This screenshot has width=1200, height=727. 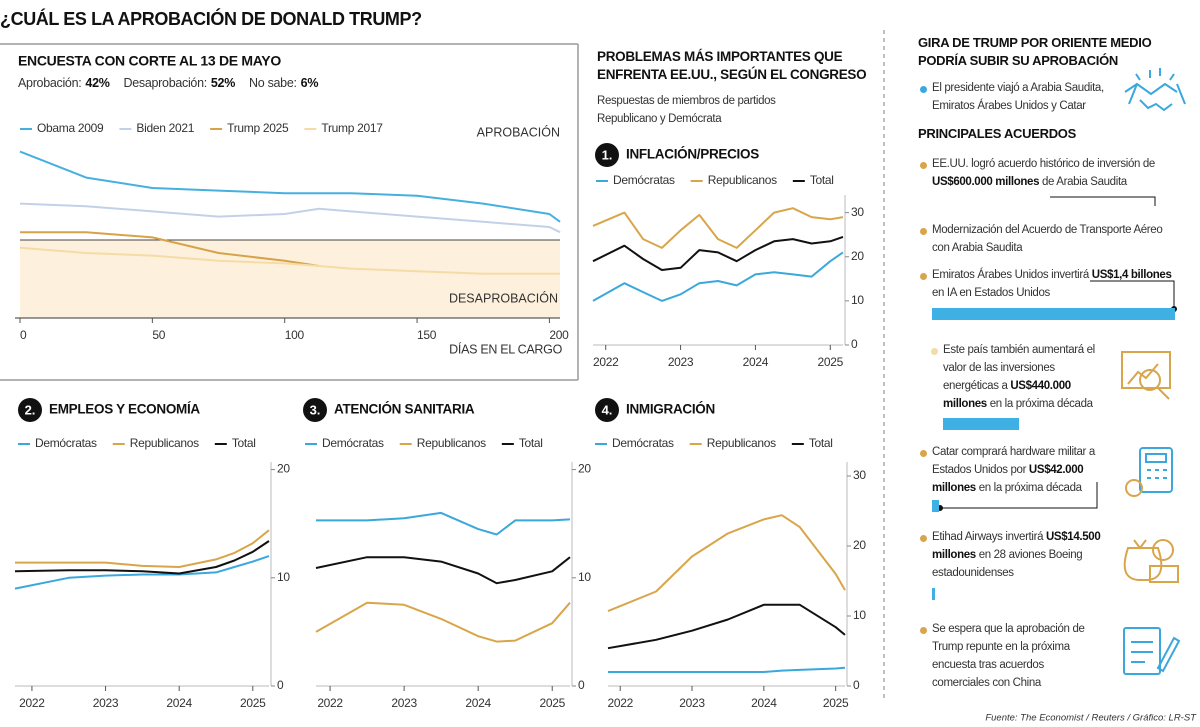 What do you see at coordinates (353, 443) in the screenshot?
I see `legend-label: Demócratas` at bounding box center [353, 443].